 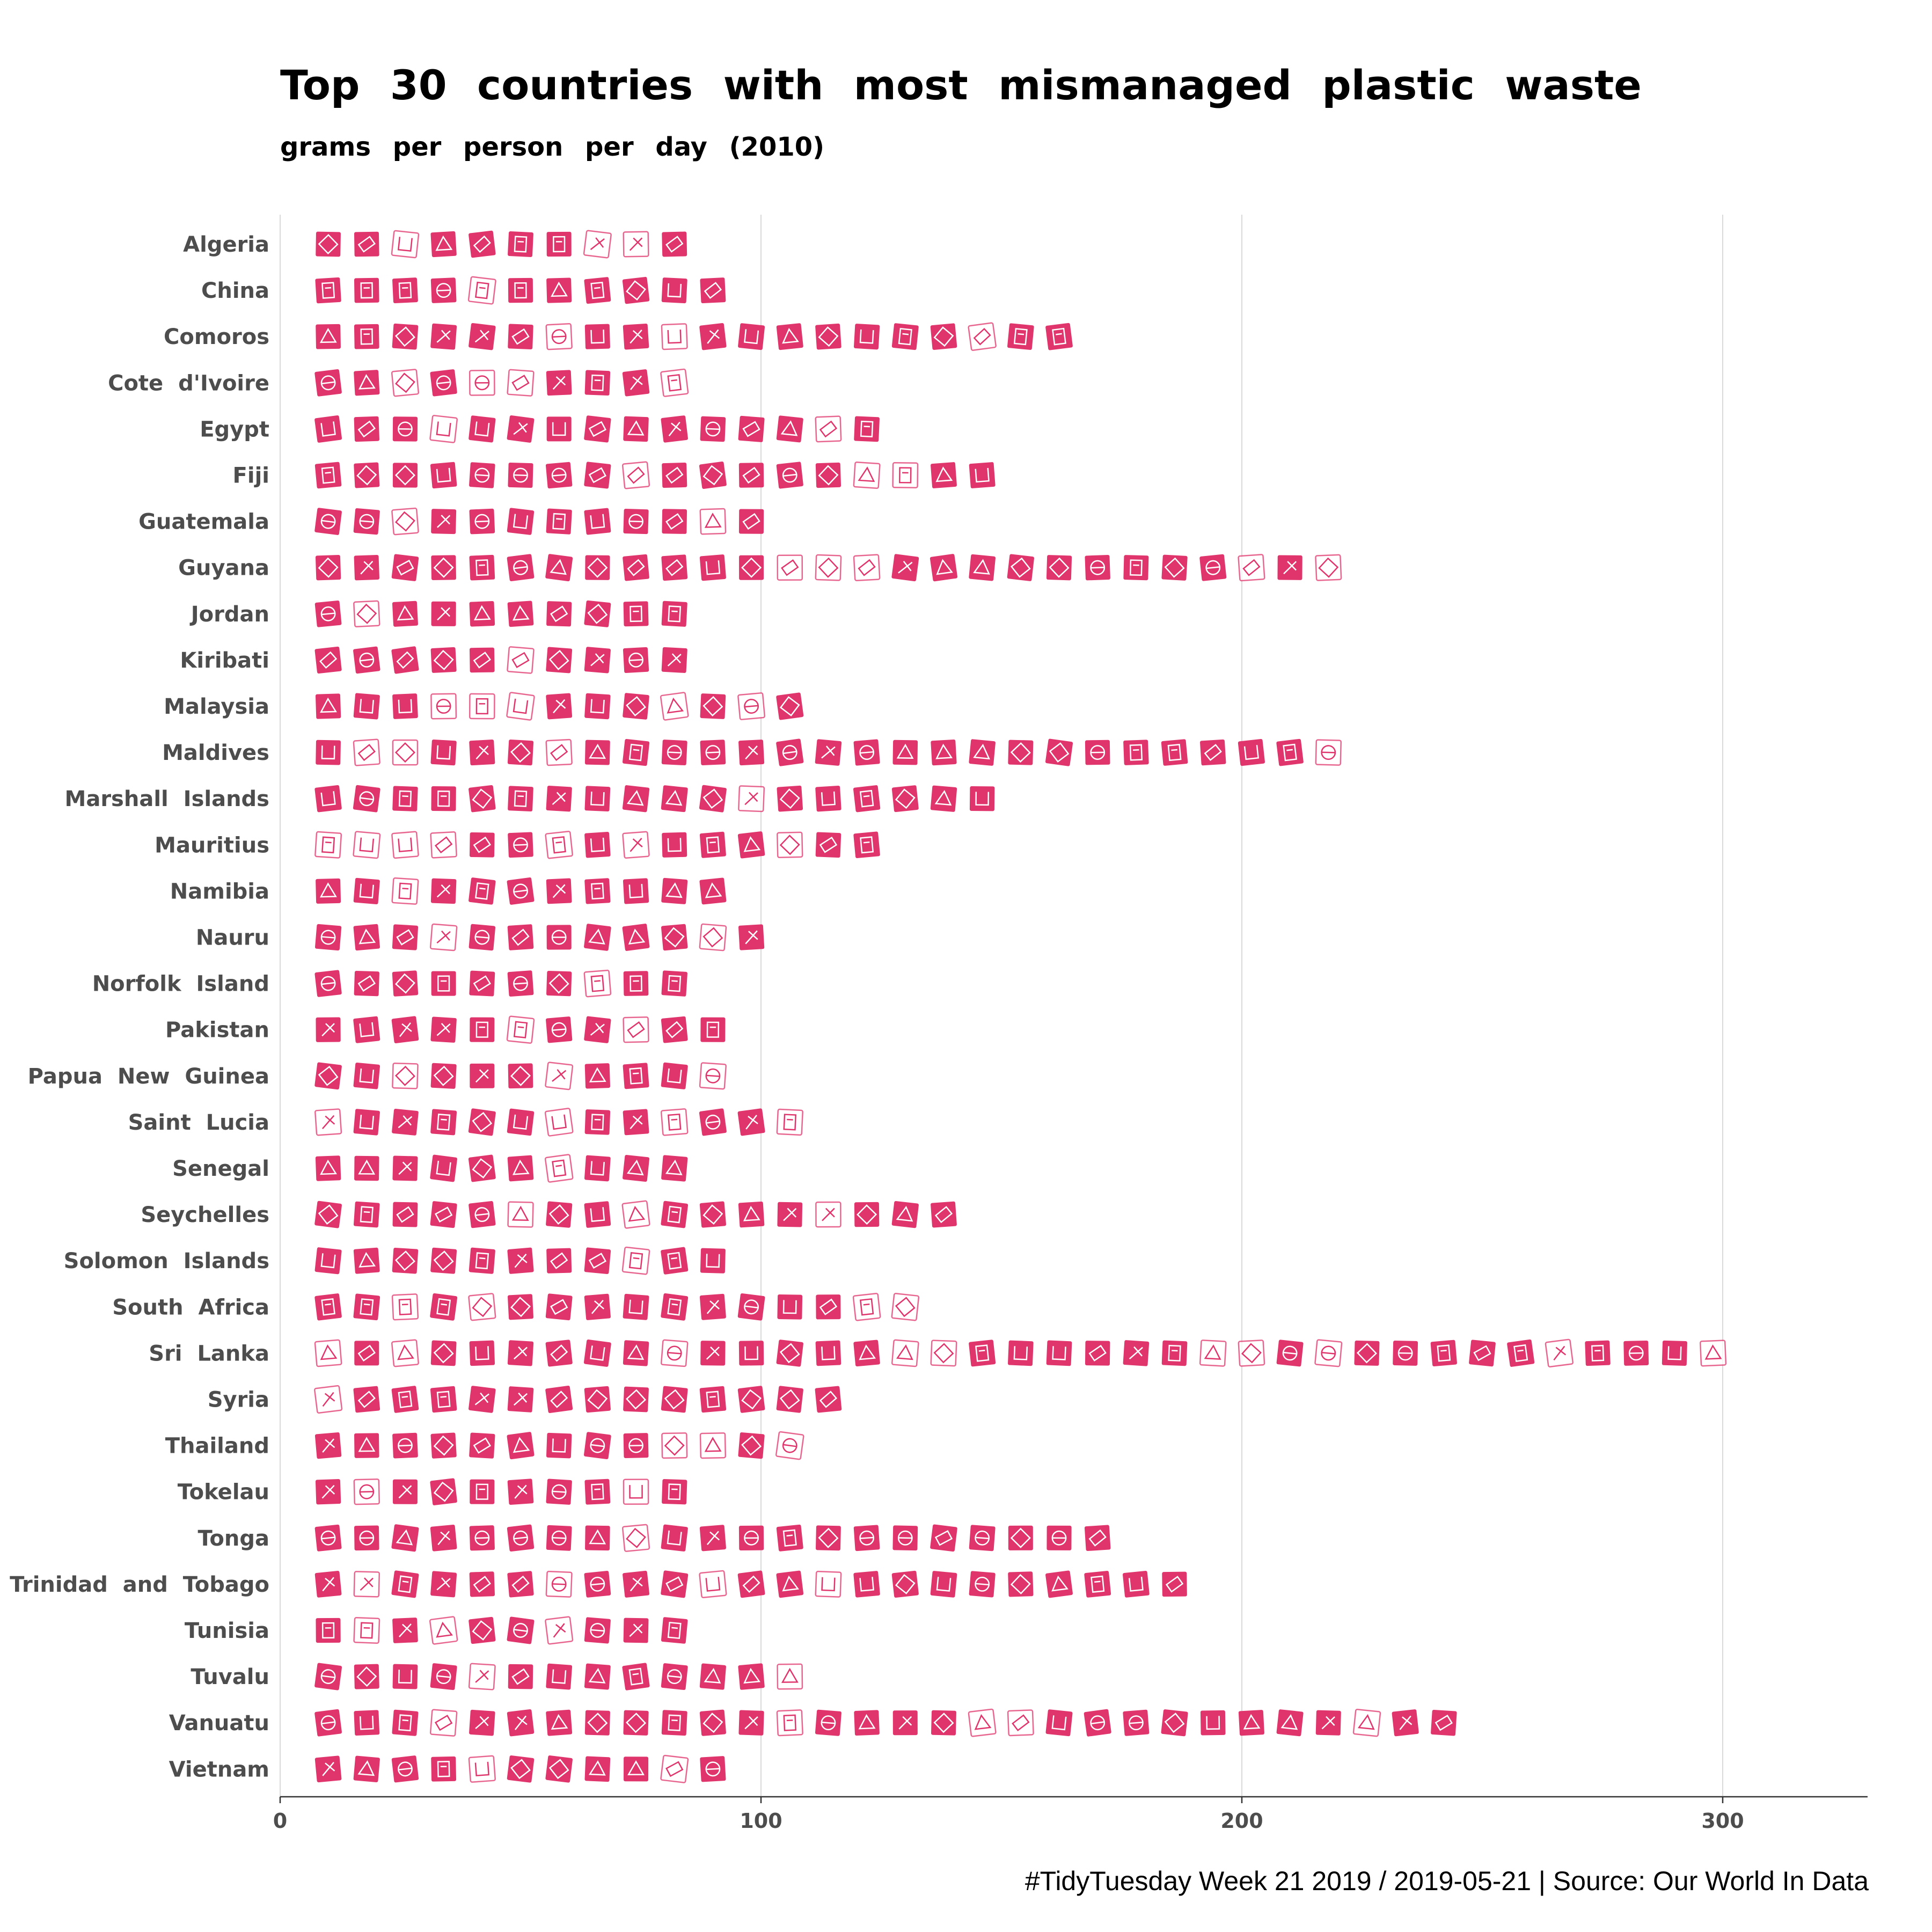 I want to click on country-label-tunisia: Tunisia, so click(x=227, y=1631).